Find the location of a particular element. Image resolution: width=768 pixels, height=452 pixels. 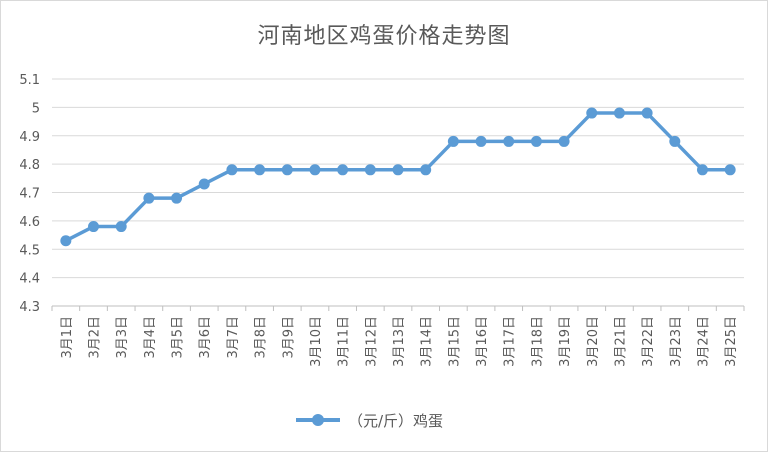

x-tick-label: 3月15日 is located at coordinates (454, 341).